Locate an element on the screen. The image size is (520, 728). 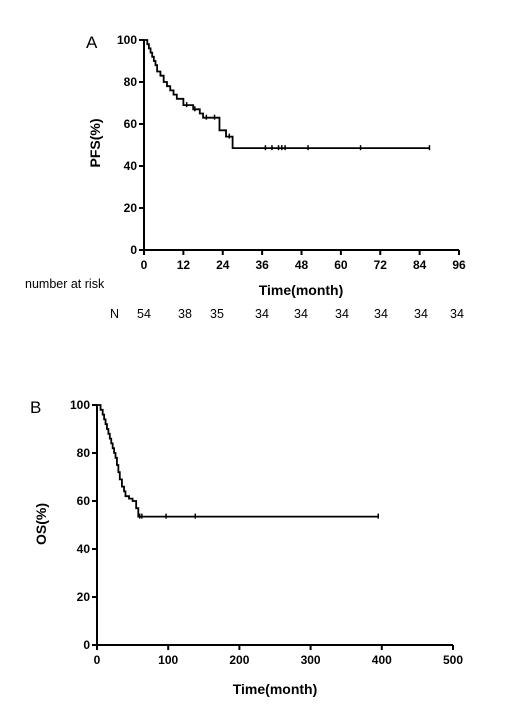
risk-table-row-label: N is located at coordinates (114, 314).